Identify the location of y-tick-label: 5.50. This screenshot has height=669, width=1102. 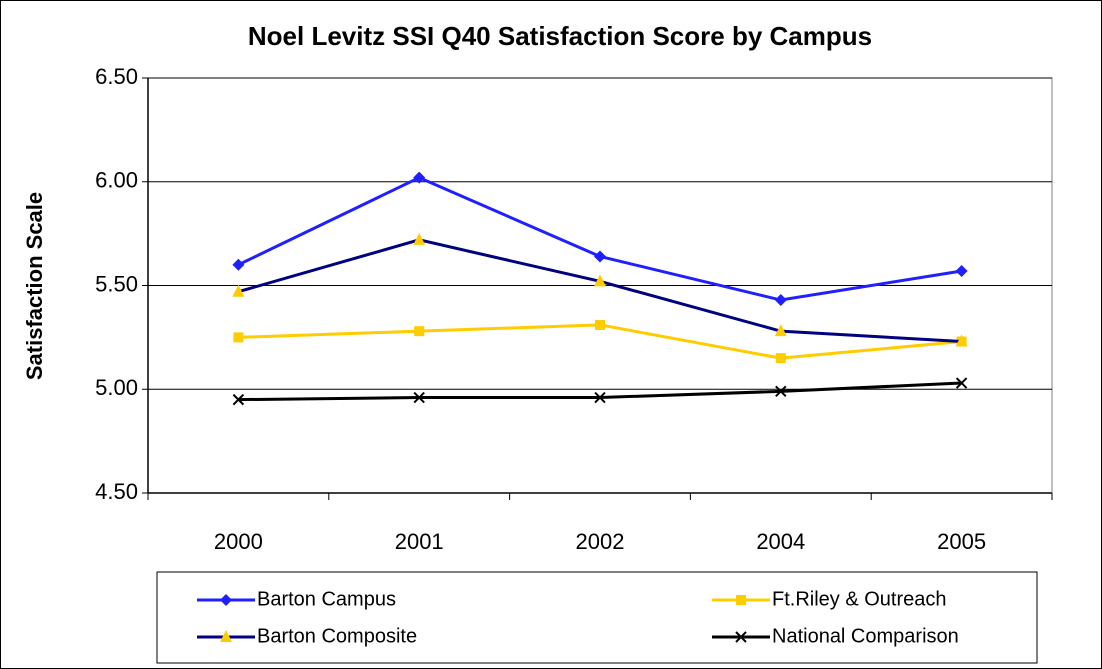
(116, 283).